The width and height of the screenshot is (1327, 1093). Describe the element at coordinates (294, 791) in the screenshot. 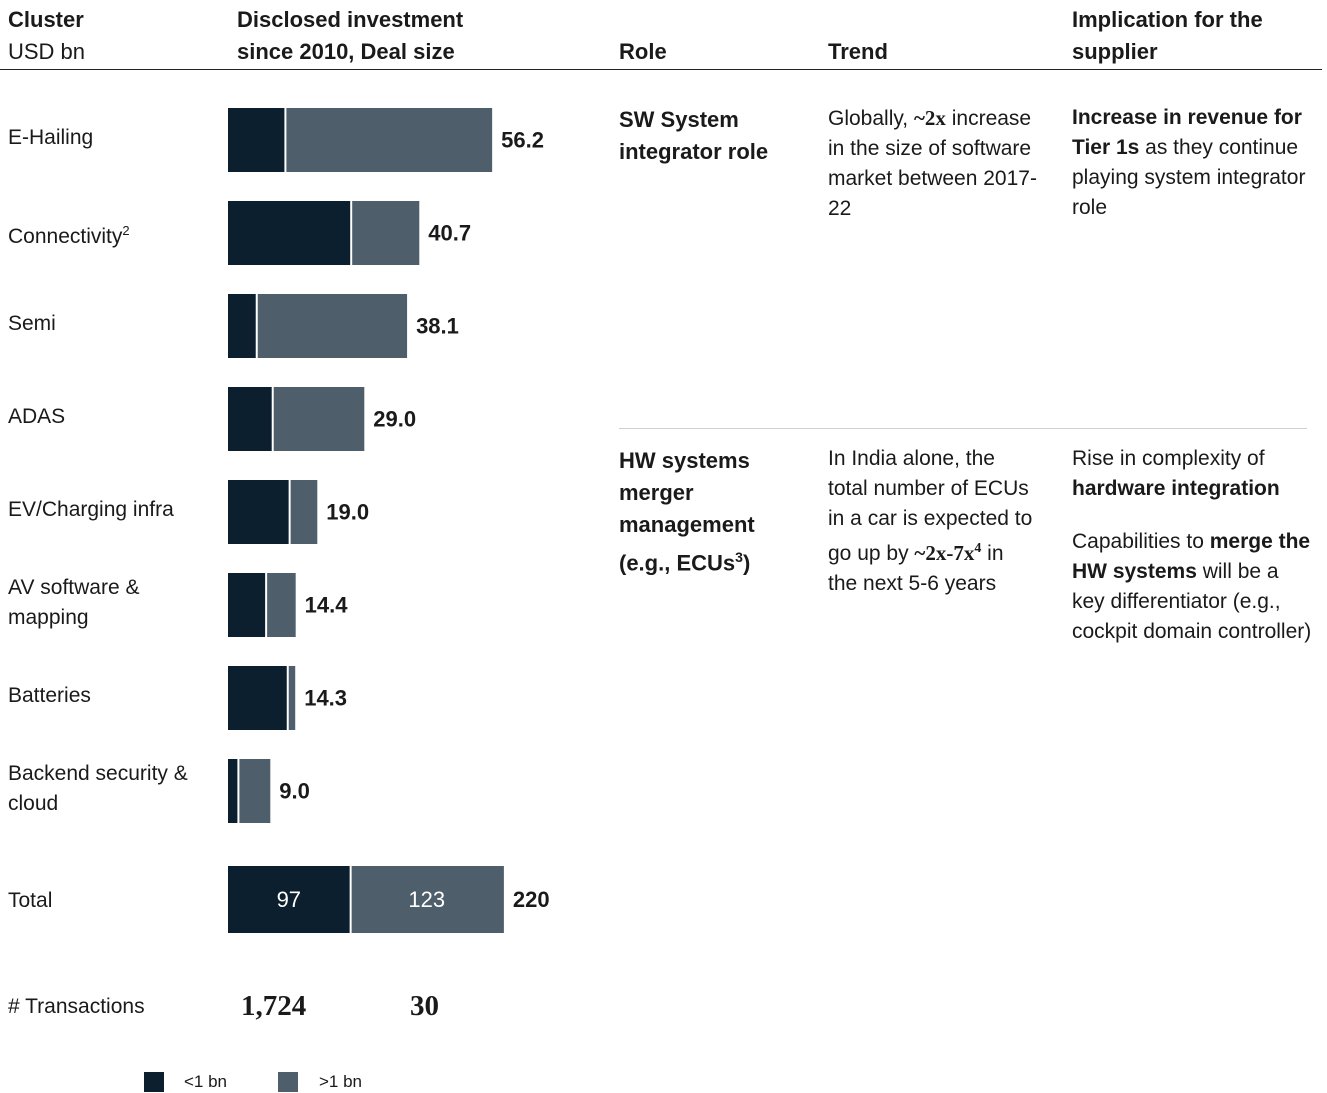

I see `bar-total-label-7: 9.0` at that location.